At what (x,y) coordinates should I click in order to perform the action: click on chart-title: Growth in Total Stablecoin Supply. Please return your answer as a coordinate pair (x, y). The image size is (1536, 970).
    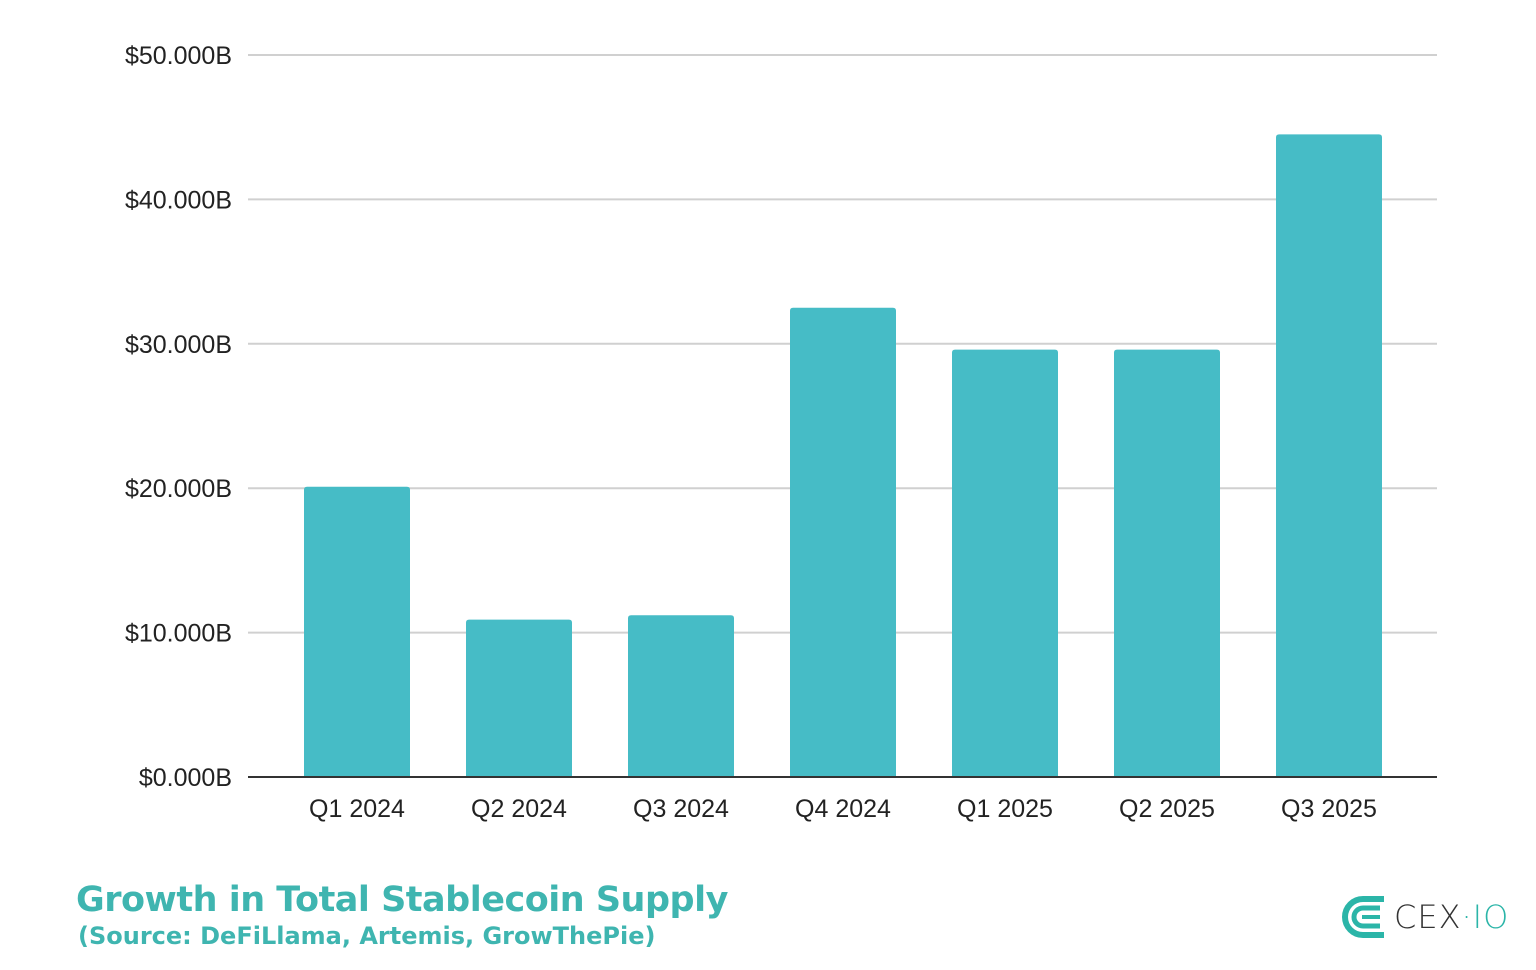
    Looking at the image, I should click on (402, 900).